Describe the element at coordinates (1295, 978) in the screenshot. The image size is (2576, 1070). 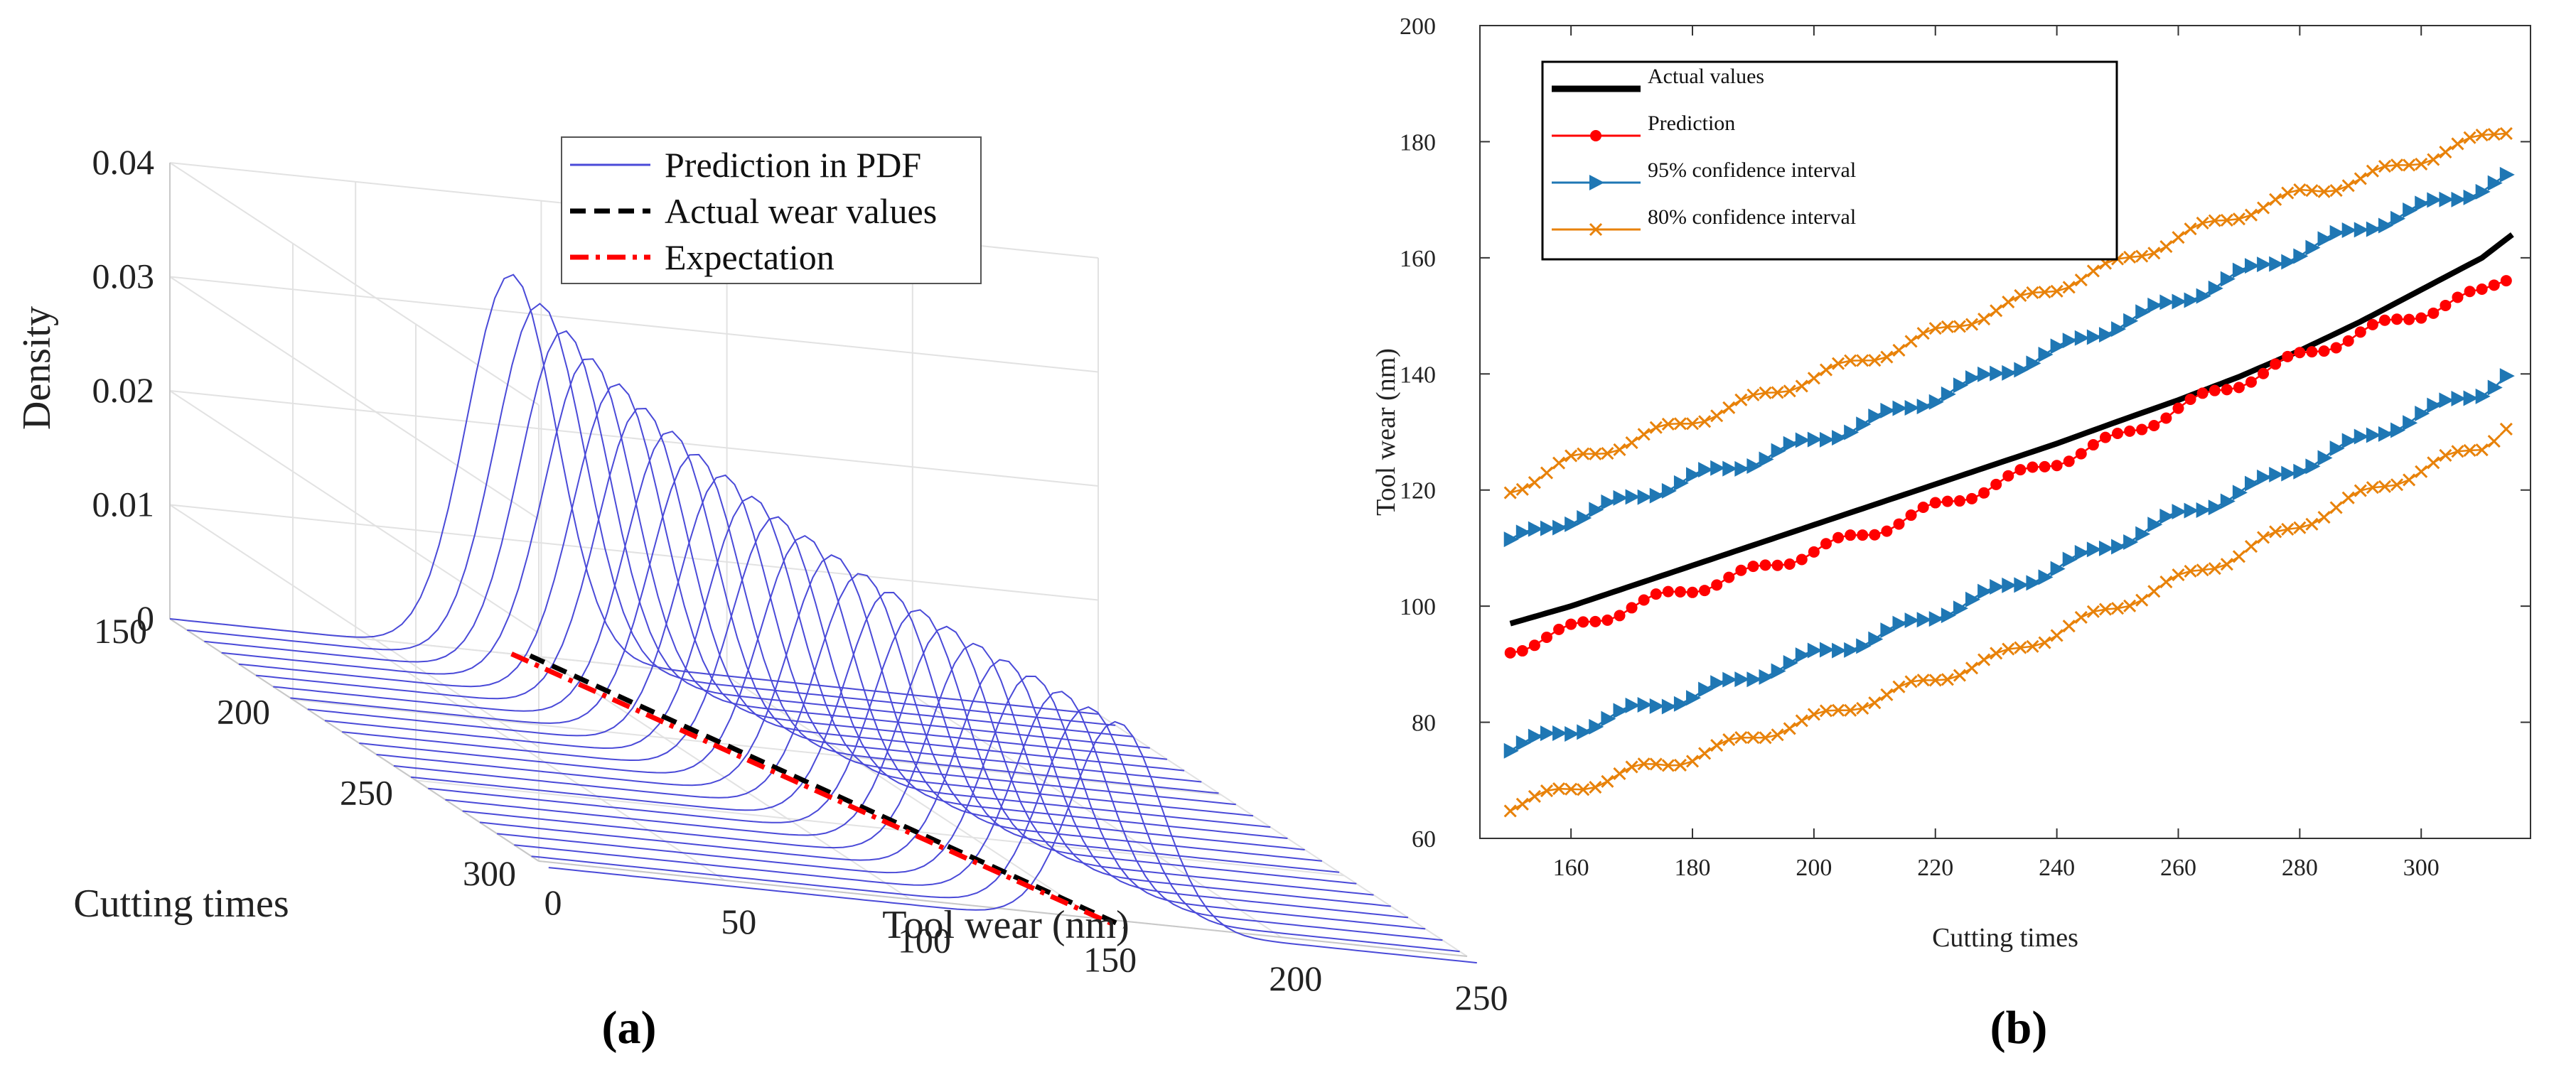
I see `tool-wear-tick-label: 200` at that location.